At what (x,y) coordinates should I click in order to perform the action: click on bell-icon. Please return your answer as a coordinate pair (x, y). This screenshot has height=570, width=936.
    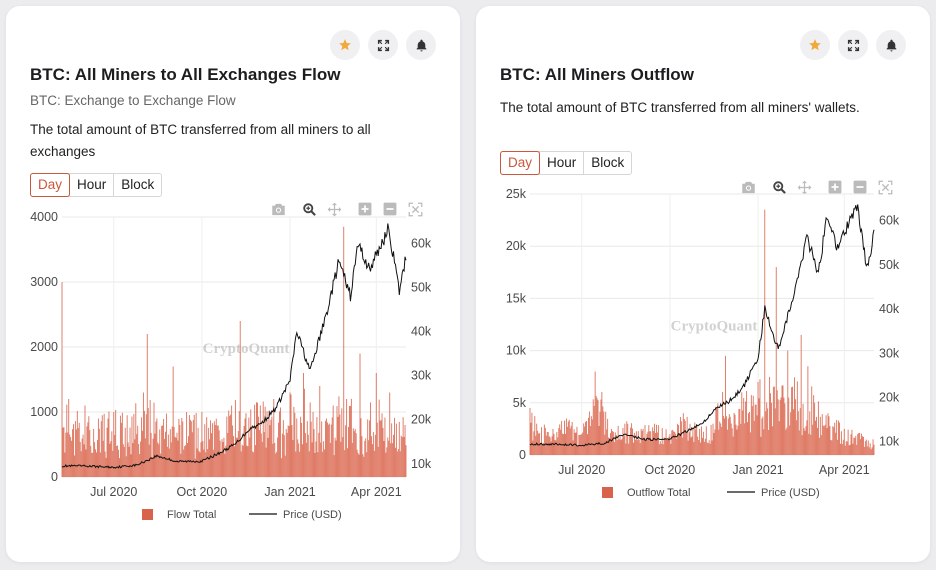
    Looking at the image, I should click on (421, 45).